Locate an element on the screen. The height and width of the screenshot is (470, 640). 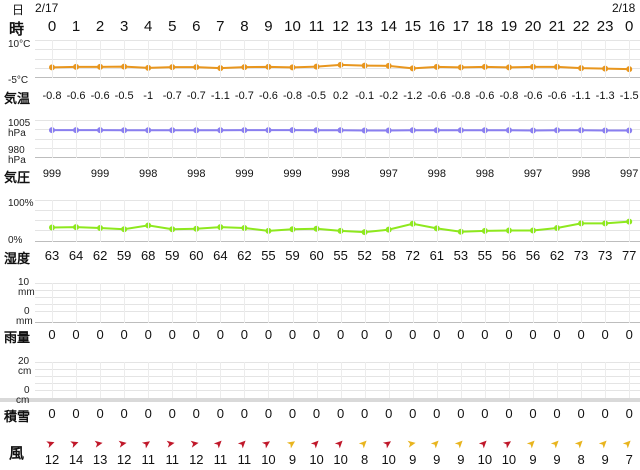
rainfall-label: 雨量 is located at coordinates (17, 337).